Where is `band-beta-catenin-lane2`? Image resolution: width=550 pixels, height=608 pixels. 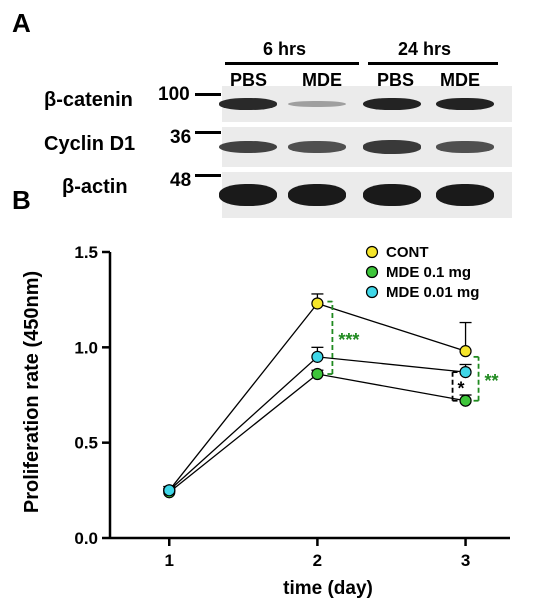
band-beta-catenin-lane2 is located at coordinates (317, 104).